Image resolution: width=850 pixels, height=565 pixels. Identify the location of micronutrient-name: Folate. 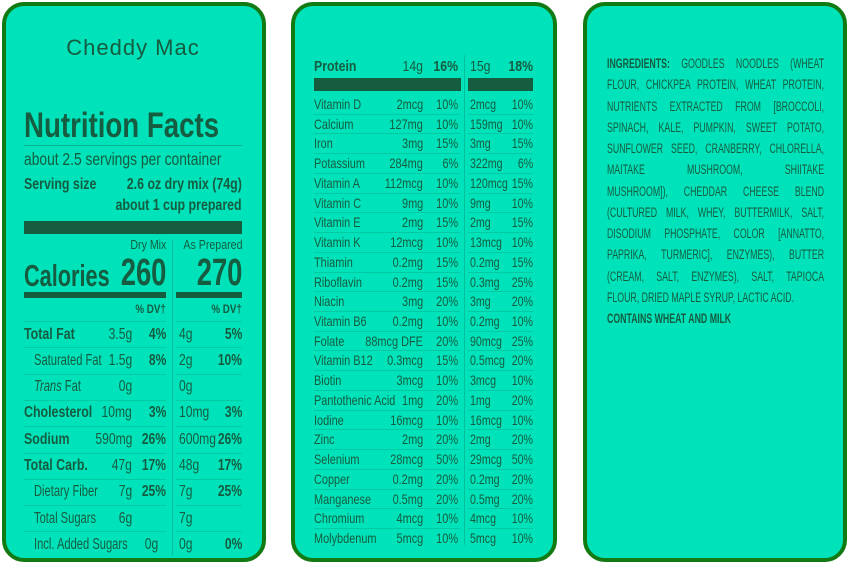
(329, 340).